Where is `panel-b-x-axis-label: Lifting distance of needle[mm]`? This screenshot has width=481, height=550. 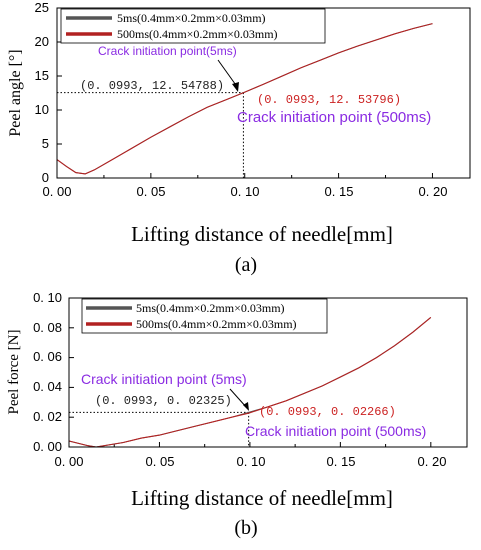 panel-b-x-axis-label: Lifting distance of needle[mm] is located at coordinates (262, 498).